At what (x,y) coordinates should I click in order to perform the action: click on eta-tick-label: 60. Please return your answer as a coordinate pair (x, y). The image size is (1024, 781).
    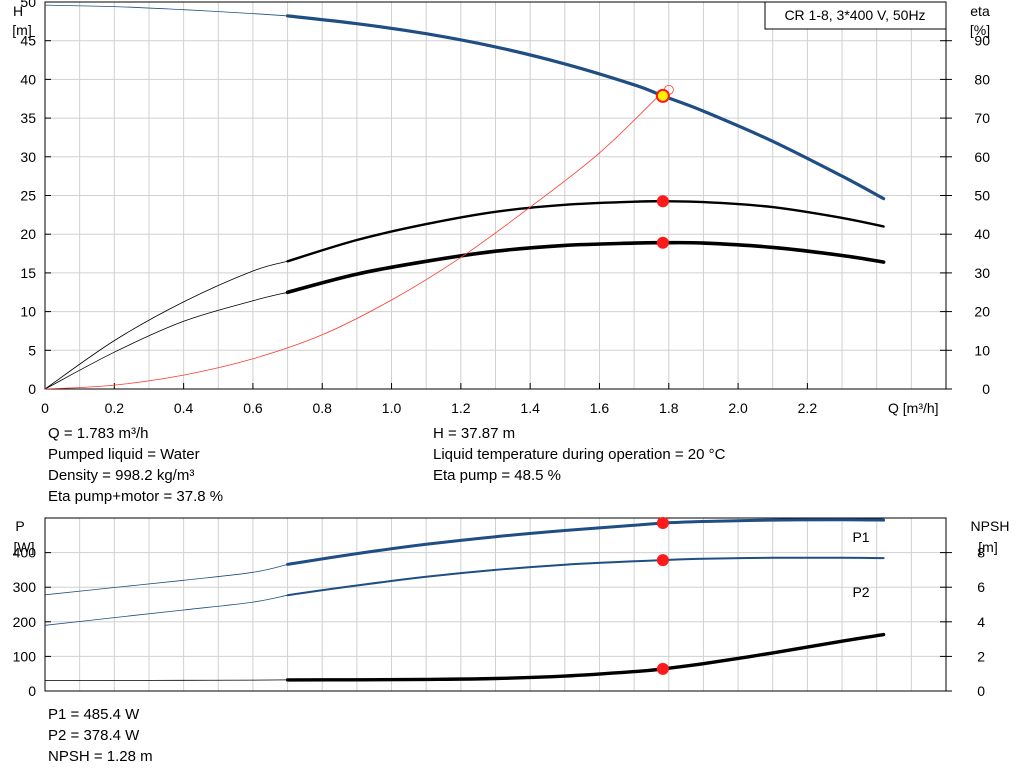
    Looking at the image, I should click on (982, 157).